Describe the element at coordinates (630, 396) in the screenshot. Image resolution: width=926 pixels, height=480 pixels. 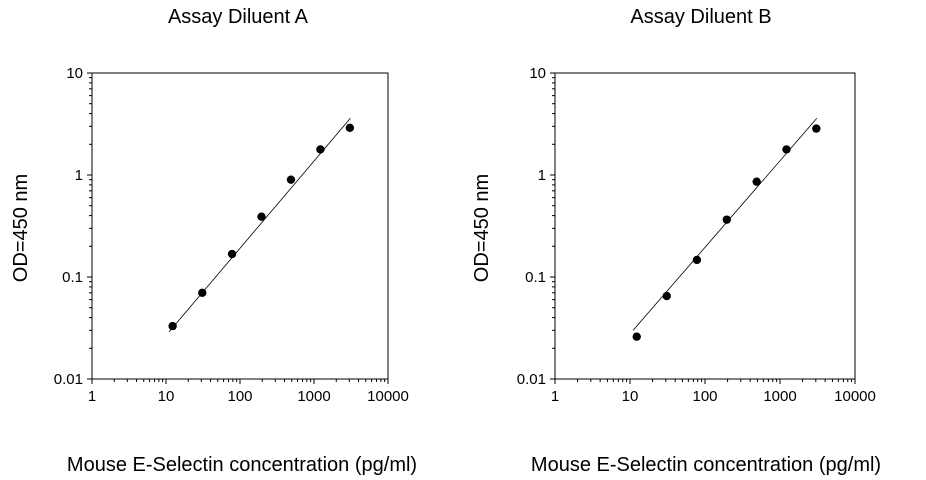
I see `x-tick-label-b-1: 10` at that location.